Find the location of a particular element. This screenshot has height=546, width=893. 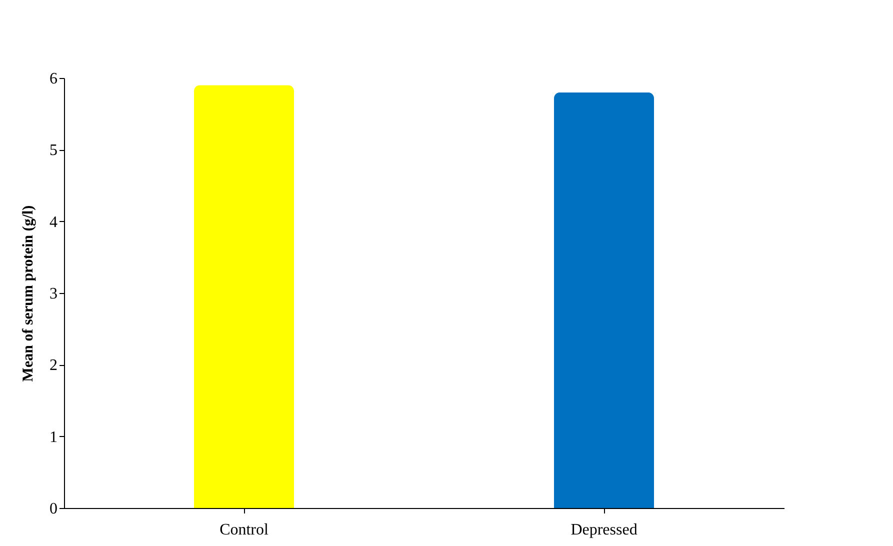

y-tick-label: 1 is located at coordinates (54, 437).